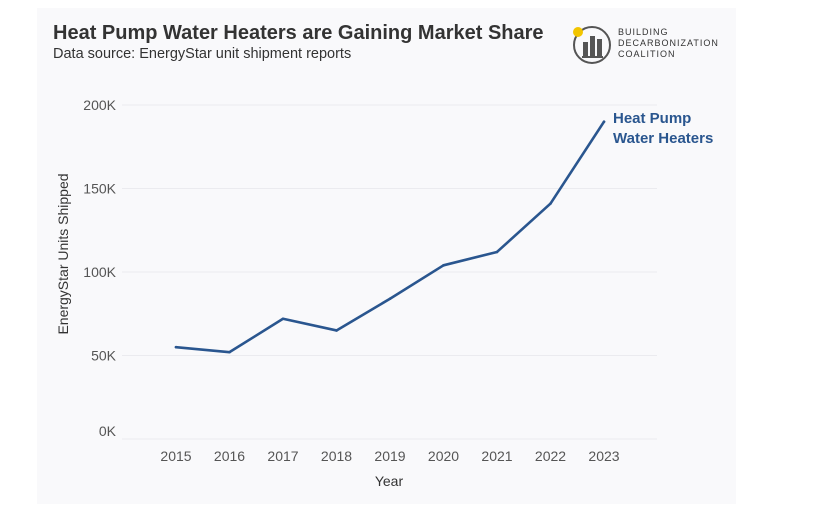  I want to click on y-tick-label: 50K, so click(104, 356).